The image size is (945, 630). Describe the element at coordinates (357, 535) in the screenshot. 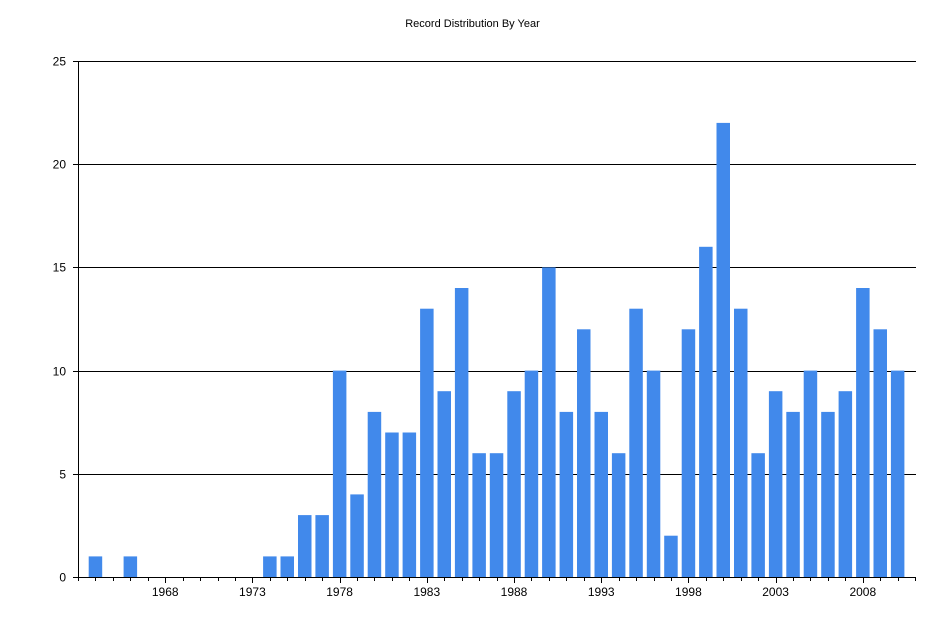

I see `bar-1979` at that location.